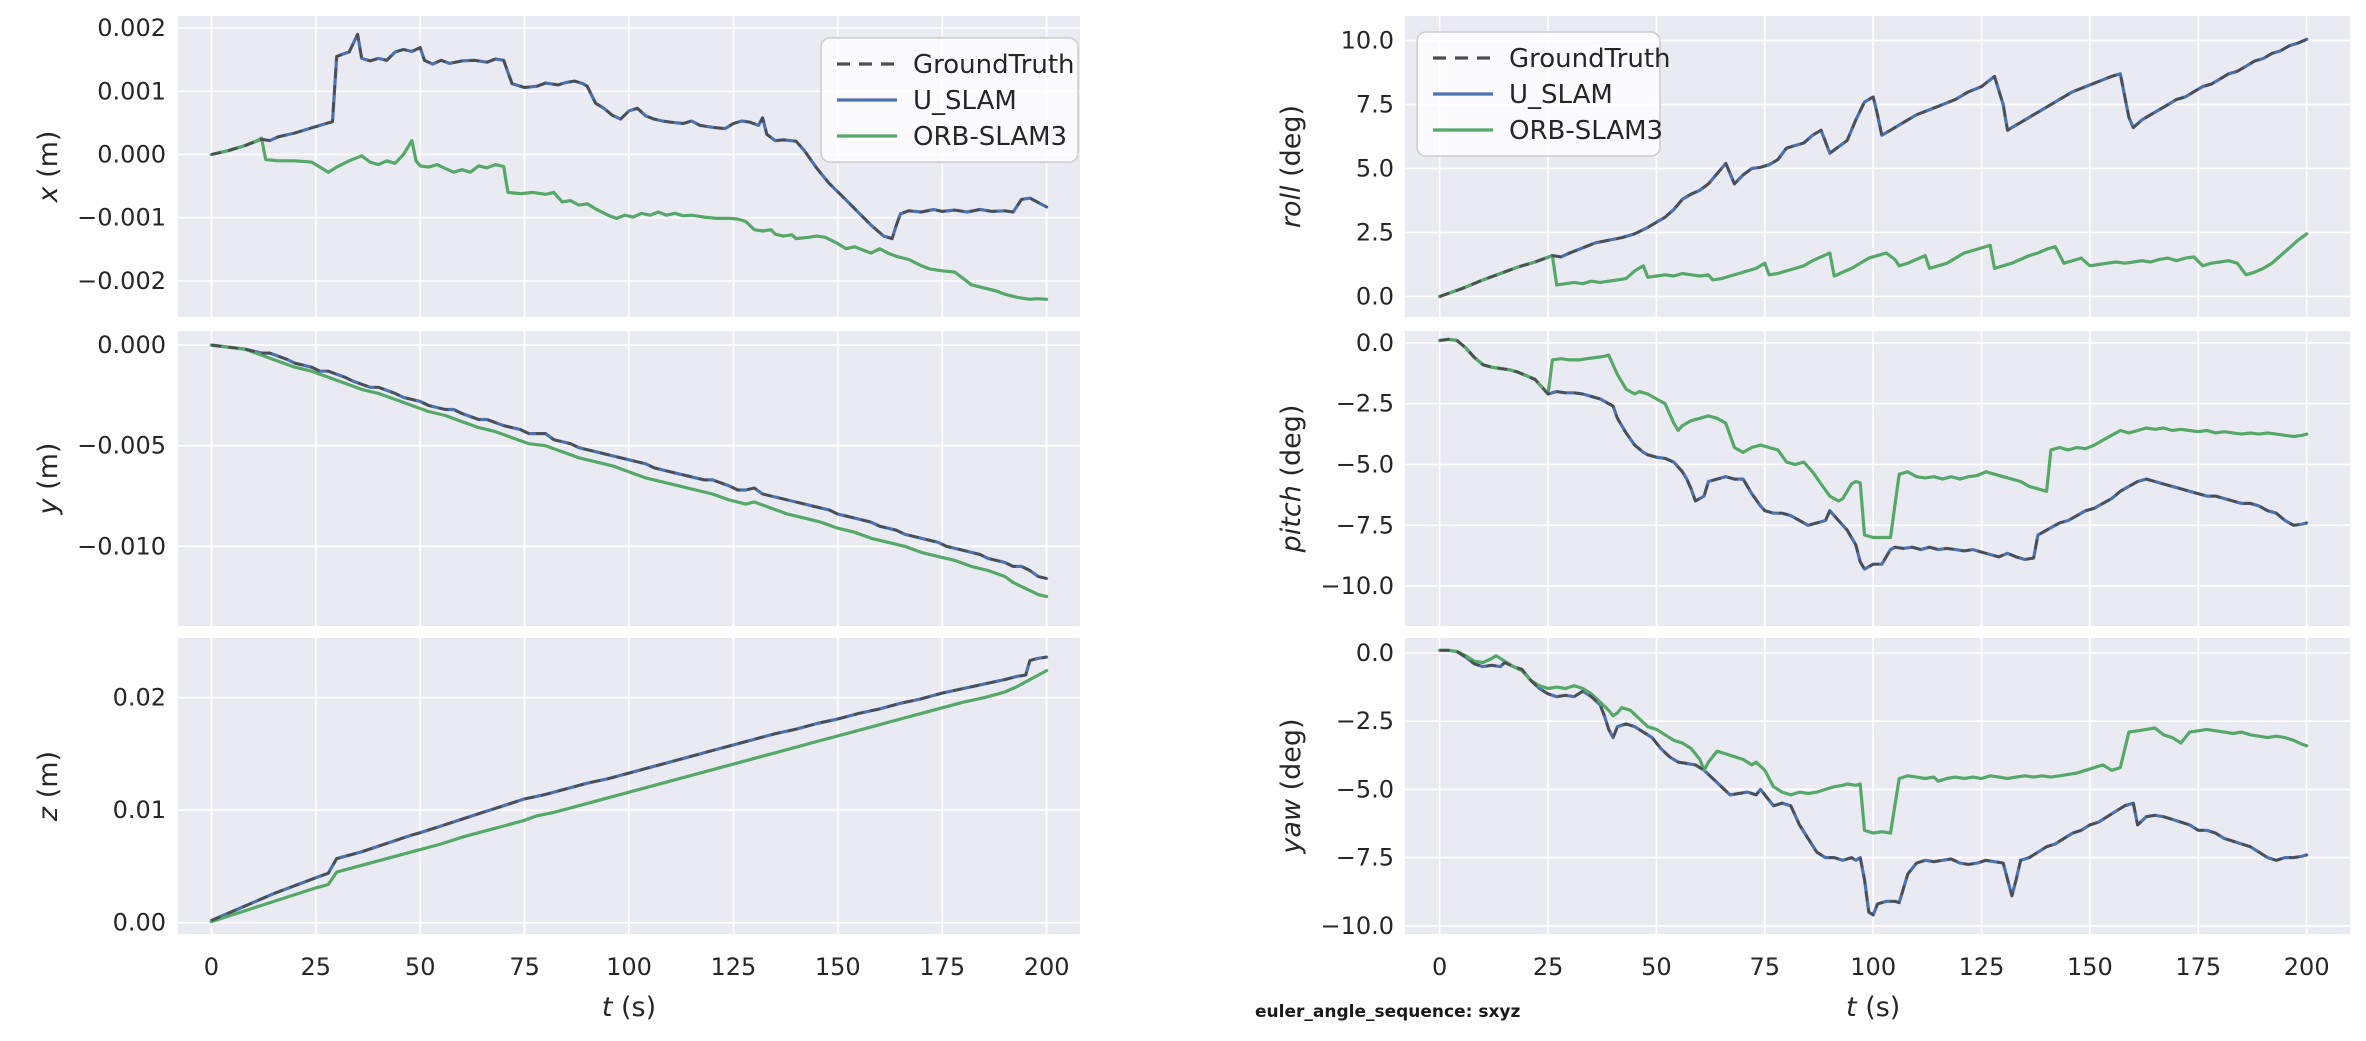  I want to click on ylabel-y: y (m), so click(48, 479).